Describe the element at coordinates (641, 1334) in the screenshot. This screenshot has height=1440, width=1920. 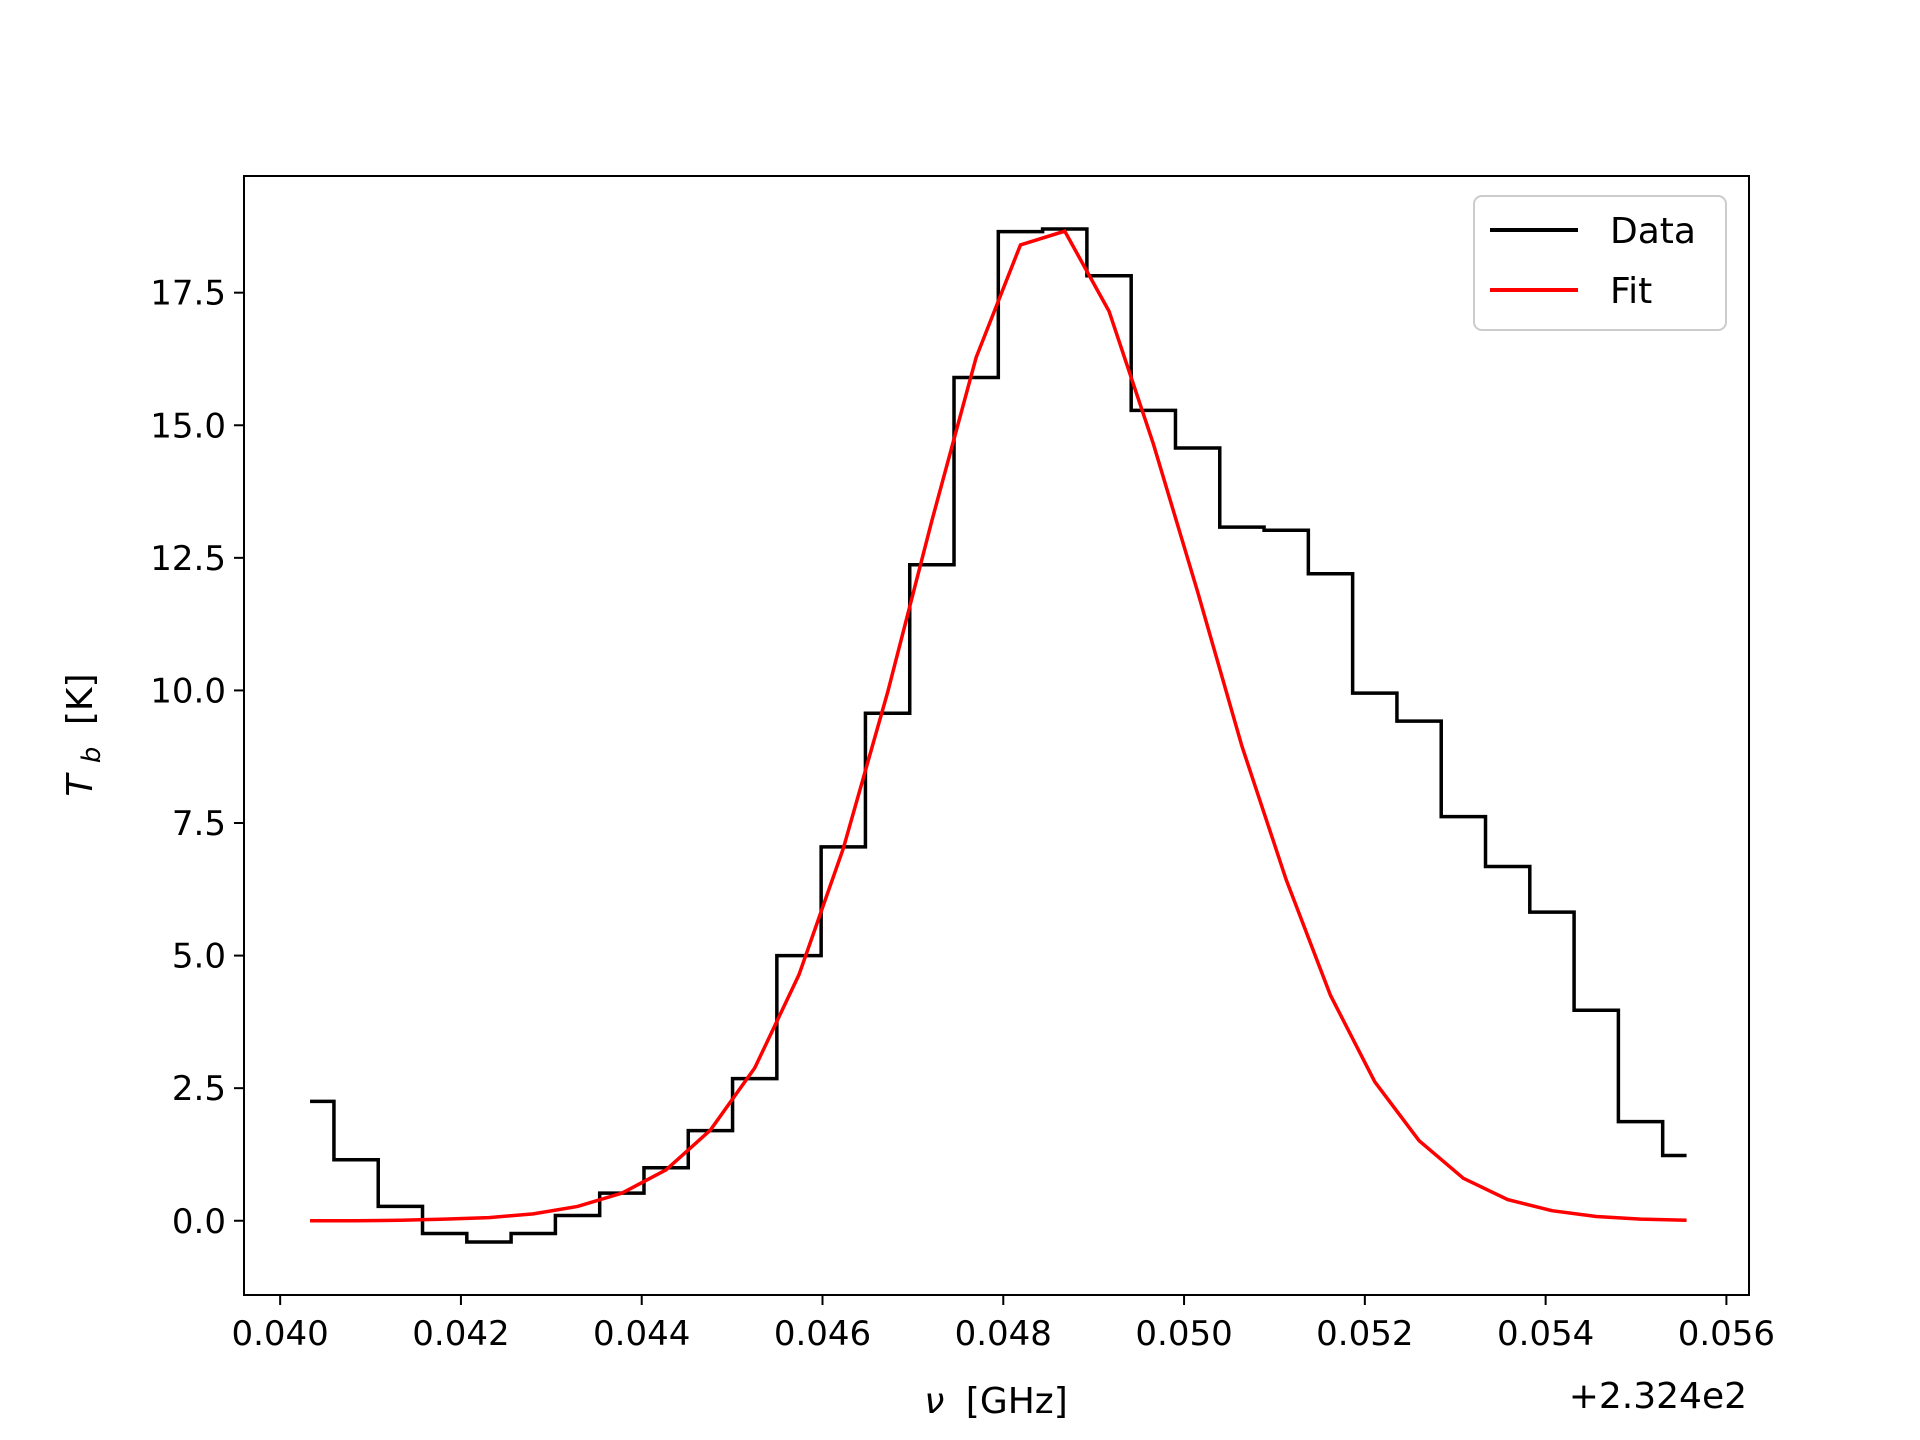
I see `x-tick-label: 0.044` at that location.